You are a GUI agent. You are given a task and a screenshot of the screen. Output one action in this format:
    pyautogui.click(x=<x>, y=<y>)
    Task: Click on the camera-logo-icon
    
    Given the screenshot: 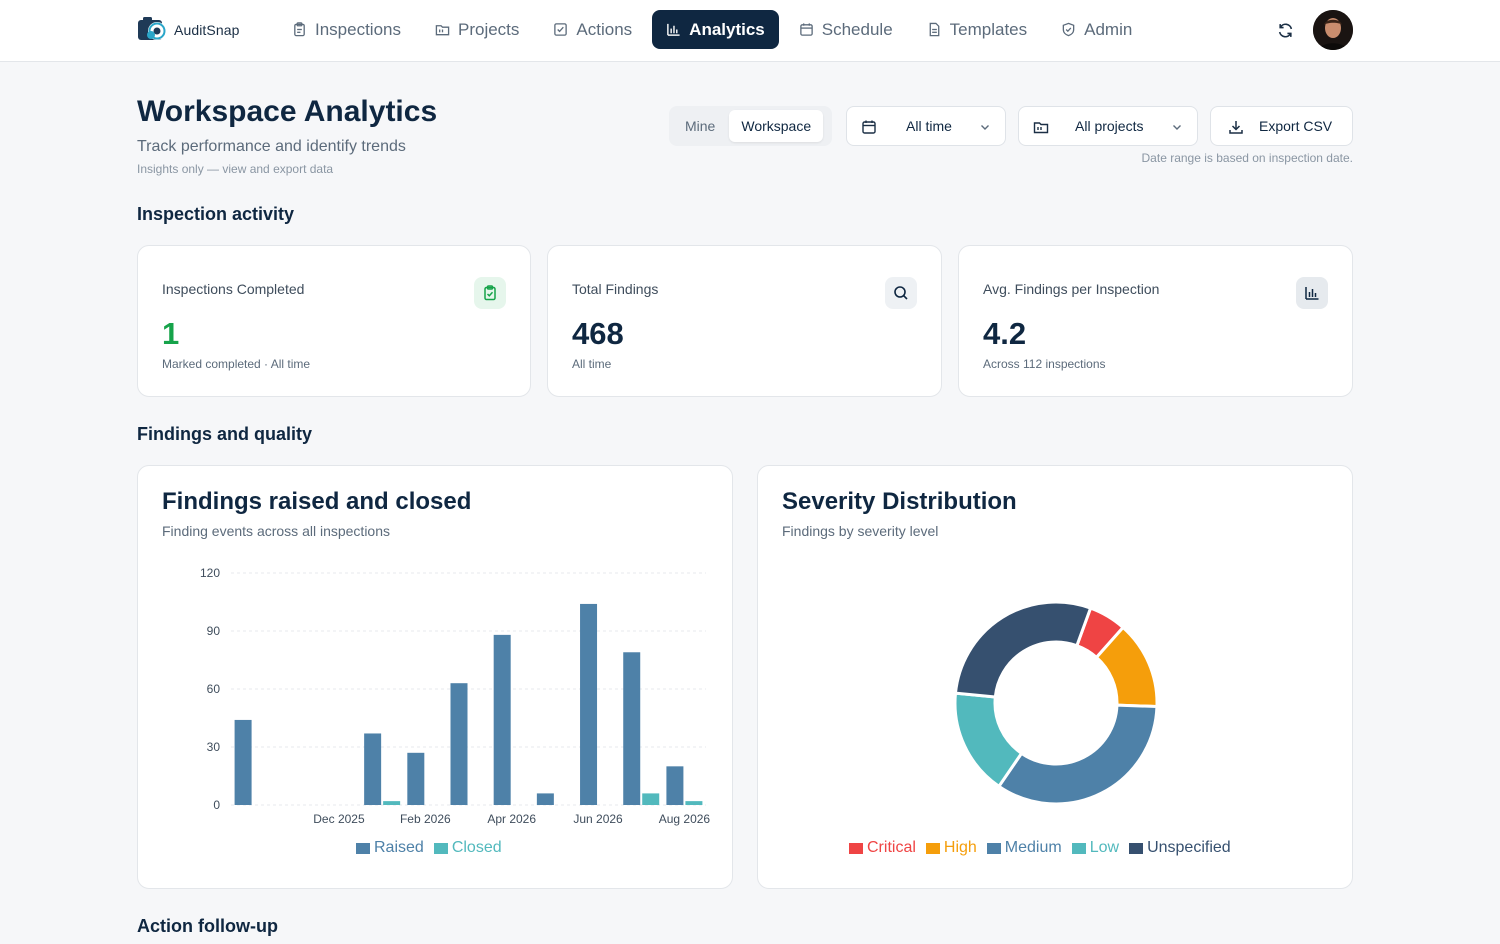 What is the action you would take?
    pyautogui.click(x=154, y=30)
    